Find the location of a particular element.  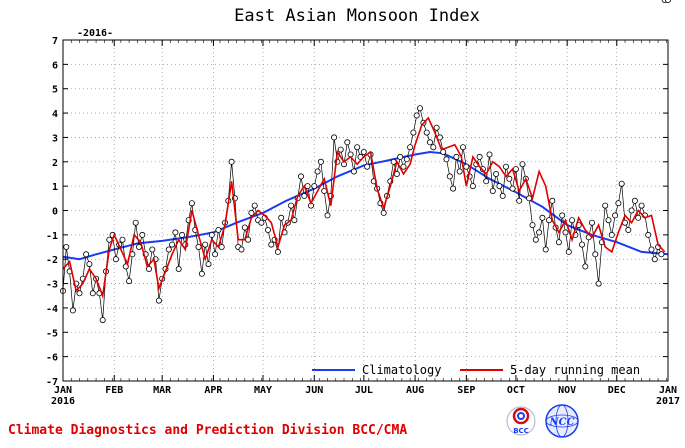

y-tick-label: -2 is located at coordinates (52, 260).